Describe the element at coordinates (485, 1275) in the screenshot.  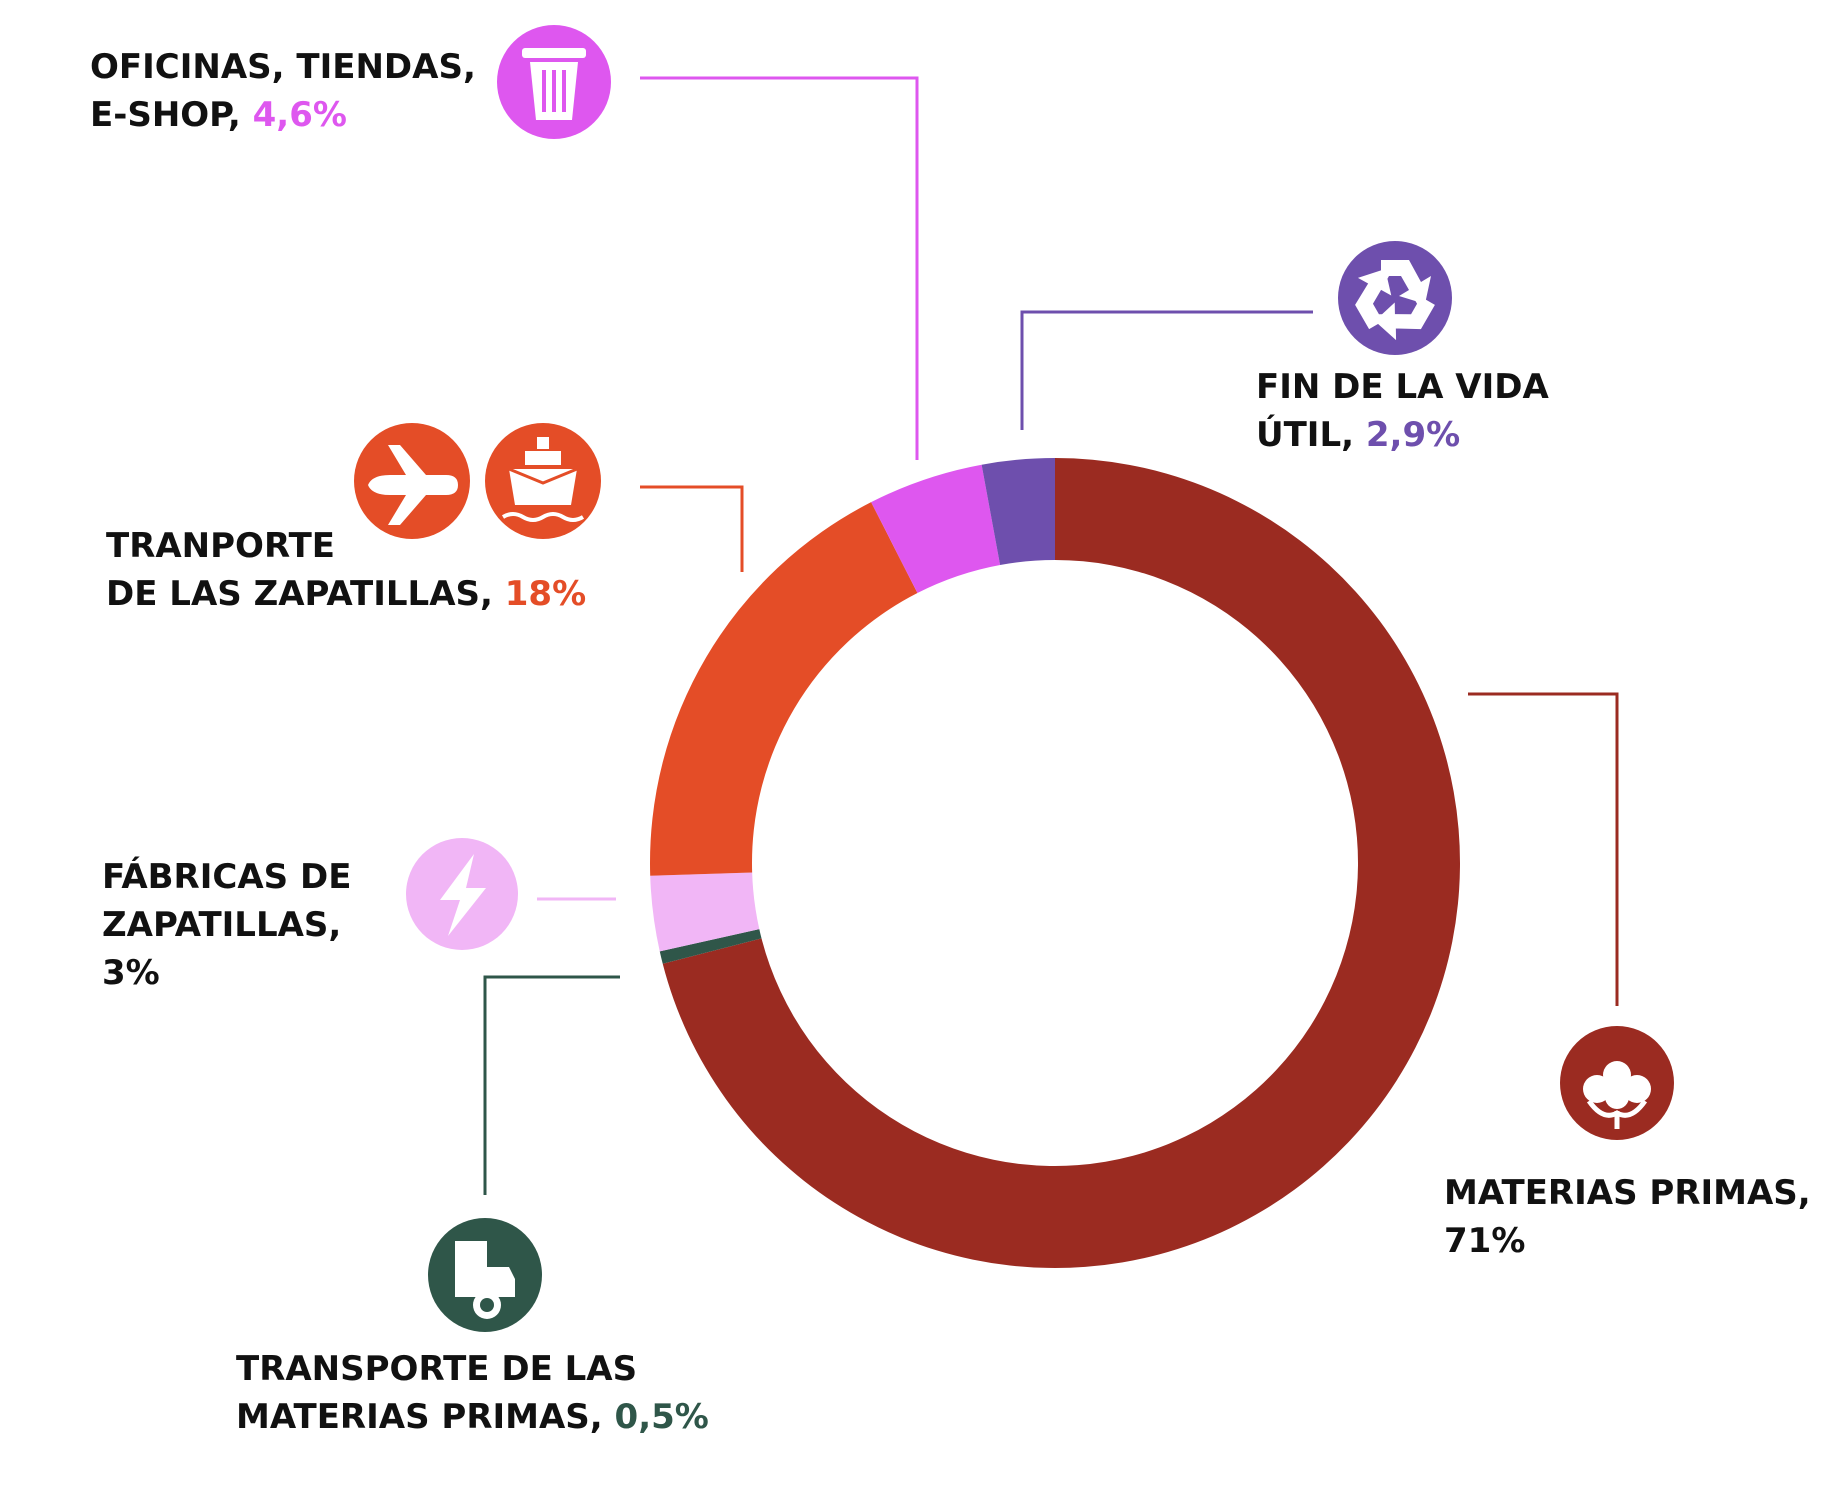
I see `truck-icon` at that location.